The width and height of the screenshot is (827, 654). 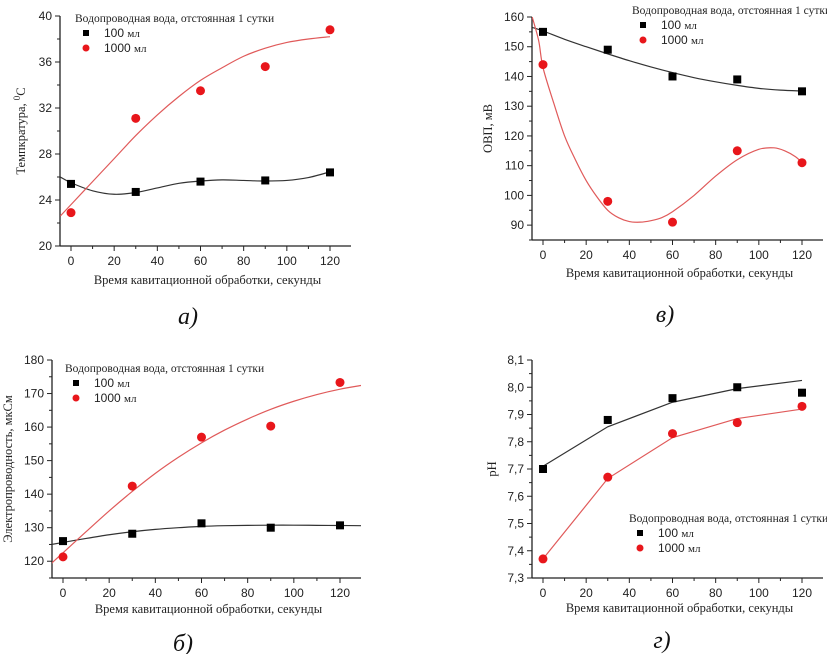 What do you see at coordinates (34, 561) in the screenshot?
I see `y-tick-label: 120` at bounding box center [34, 561].